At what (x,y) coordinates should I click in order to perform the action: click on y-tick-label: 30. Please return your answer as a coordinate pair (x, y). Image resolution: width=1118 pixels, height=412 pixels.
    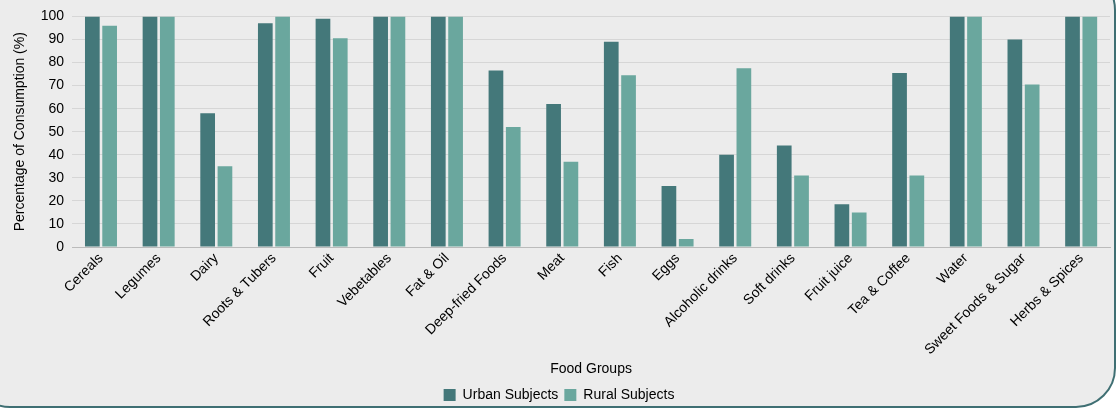
    Looking at the image, I should click on (56, 176).